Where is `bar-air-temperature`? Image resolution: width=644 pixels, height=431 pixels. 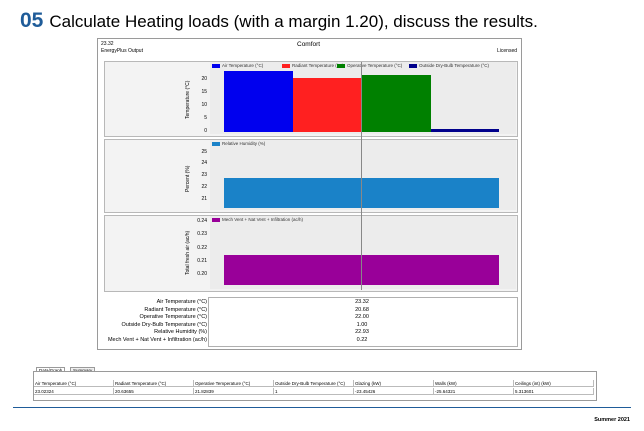 bar-air-temperature is located at coordinates (258, 101).